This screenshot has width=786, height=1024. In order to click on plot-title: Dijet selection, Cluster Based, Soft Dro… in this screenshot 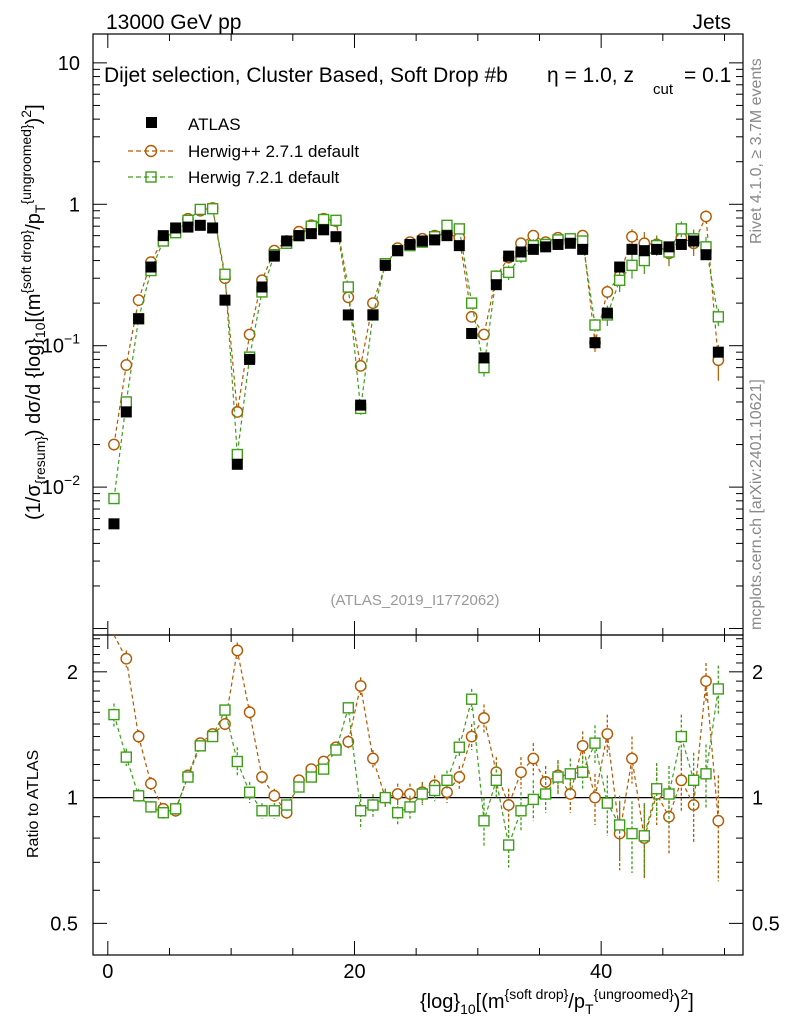, I will do `click(306, 75)`.